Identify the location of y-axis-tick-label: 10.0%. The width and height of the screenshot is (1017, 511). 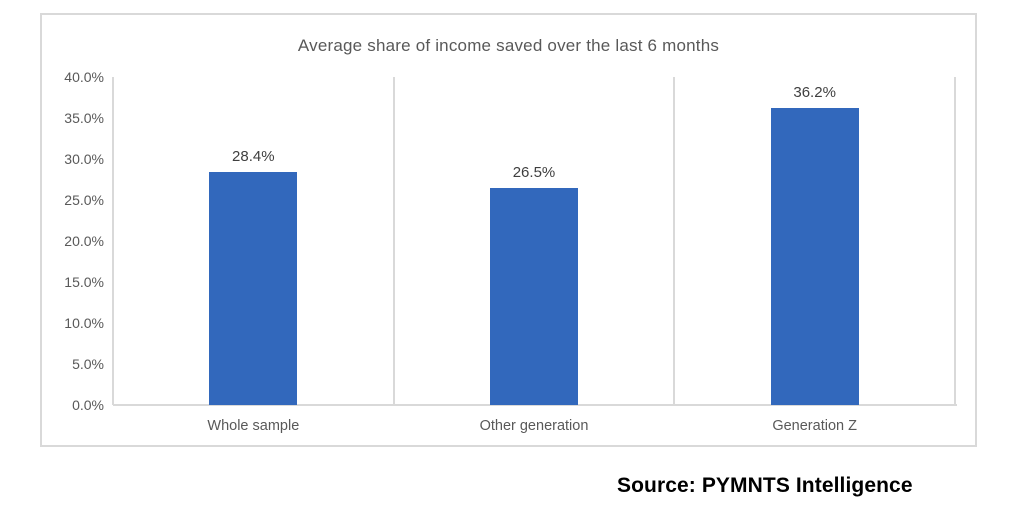
(84, 323).